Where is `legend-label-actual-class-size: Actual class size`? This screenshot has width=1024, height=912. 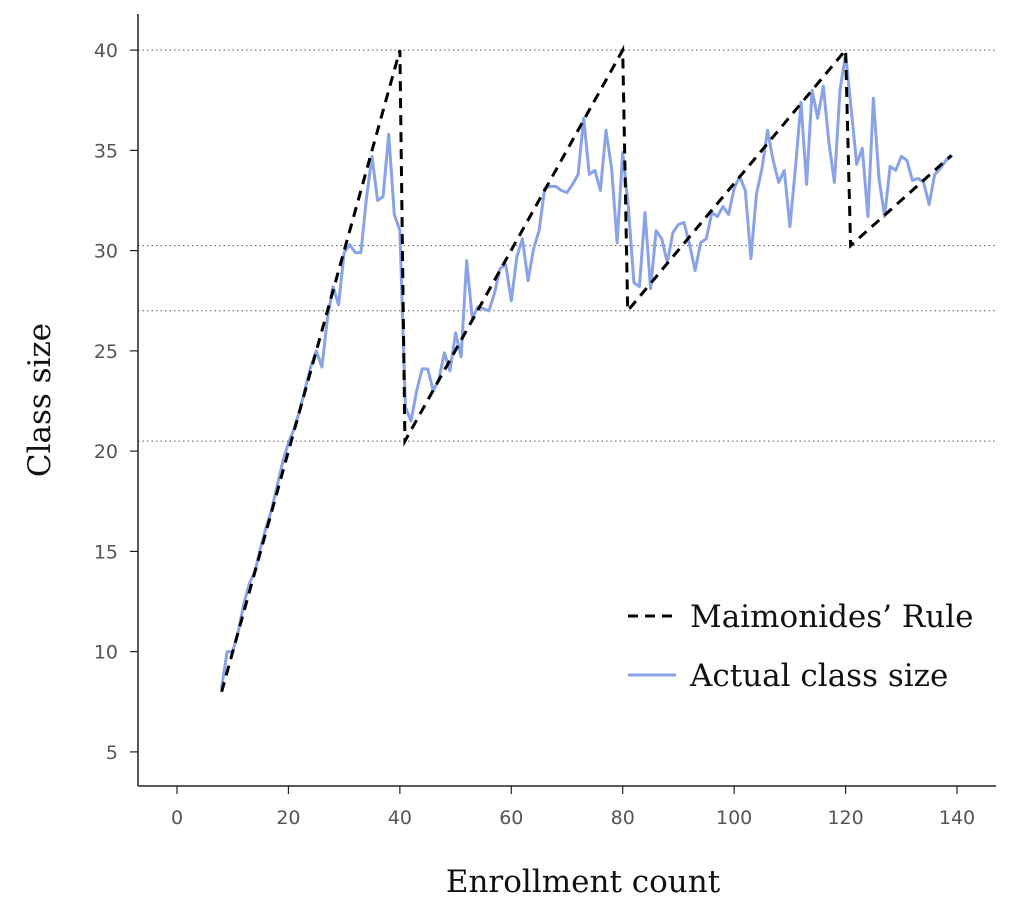
legend-label-actual-class-size: Actual class size is located at coordinates (818, 676).